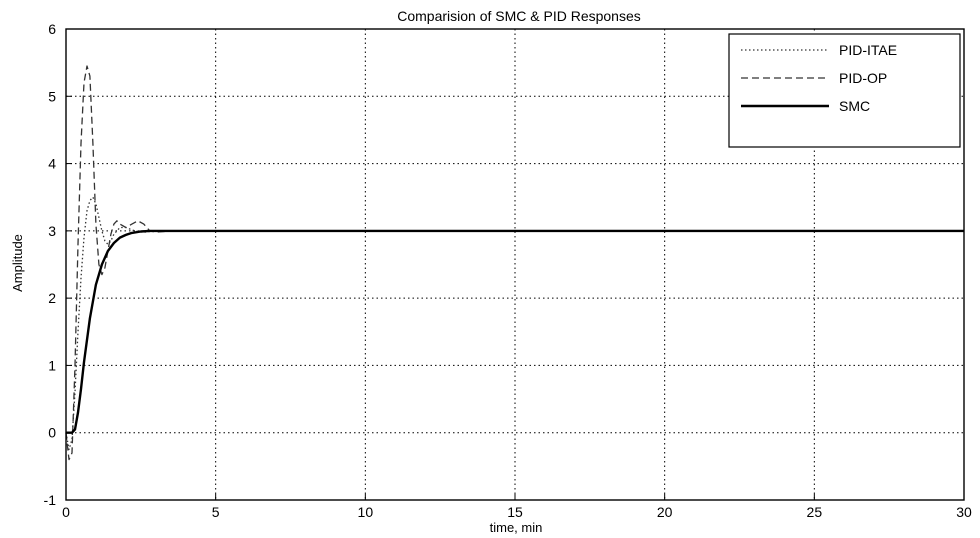 This screenshot has width=980, height=538. Describe the element at coordinates (854, 106) in the screenshot. I see `legend-entry-label: SMC` at that location.